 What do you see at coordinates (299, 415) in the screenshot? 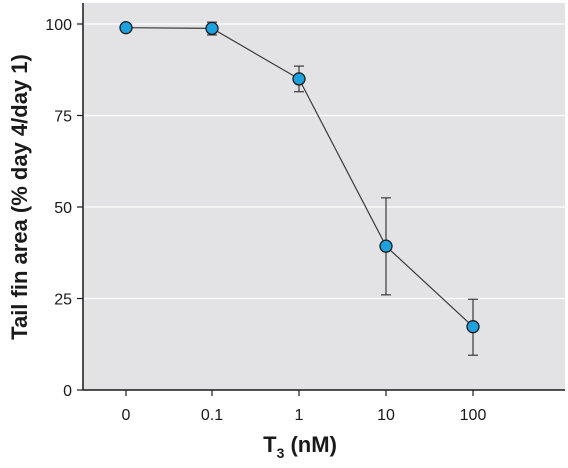
I see `x-tick-label: 1` at bounding box center [299, 415].